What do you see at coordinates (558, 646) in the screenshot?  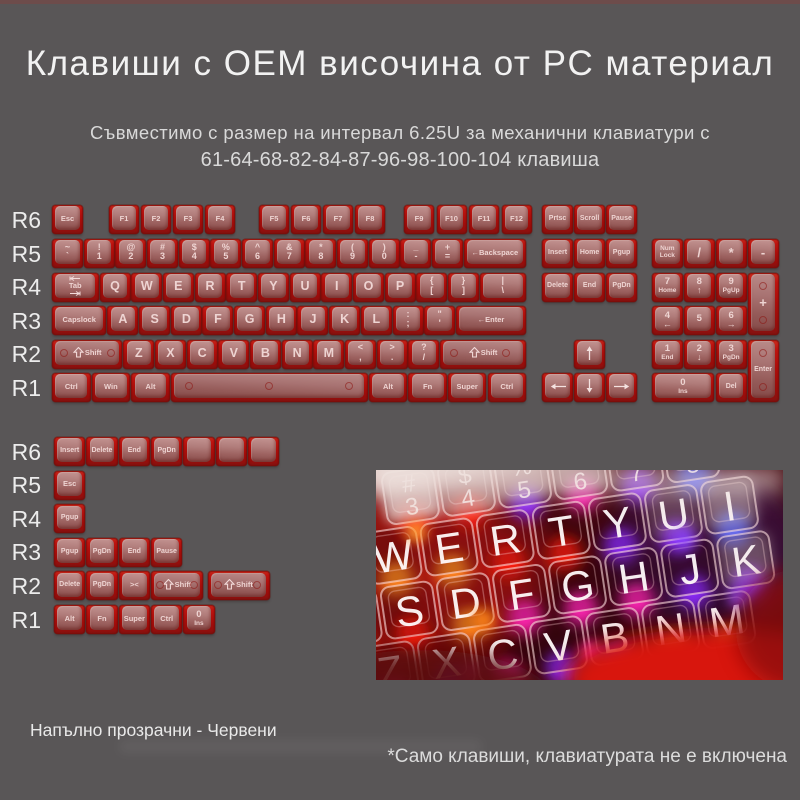 I see `svg-text: V` at bounding box center [558, 646].